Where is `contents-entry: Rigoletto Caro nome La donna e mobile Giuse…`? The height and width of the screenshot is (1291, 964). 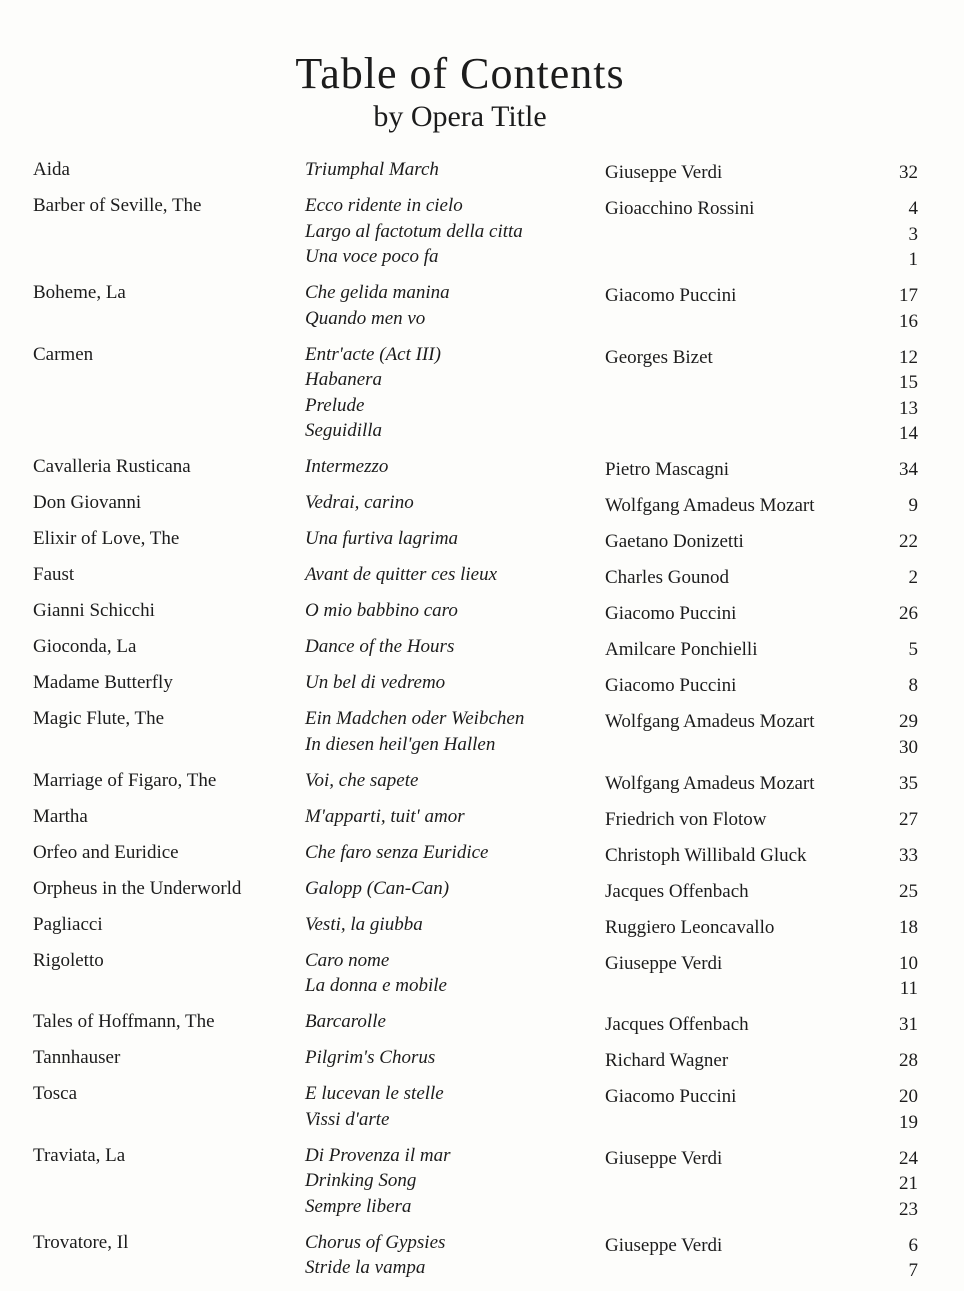
contents-entry: Rigoletto Caro nome La donna e mobile Giuse… is located at coordinates (475, 975).